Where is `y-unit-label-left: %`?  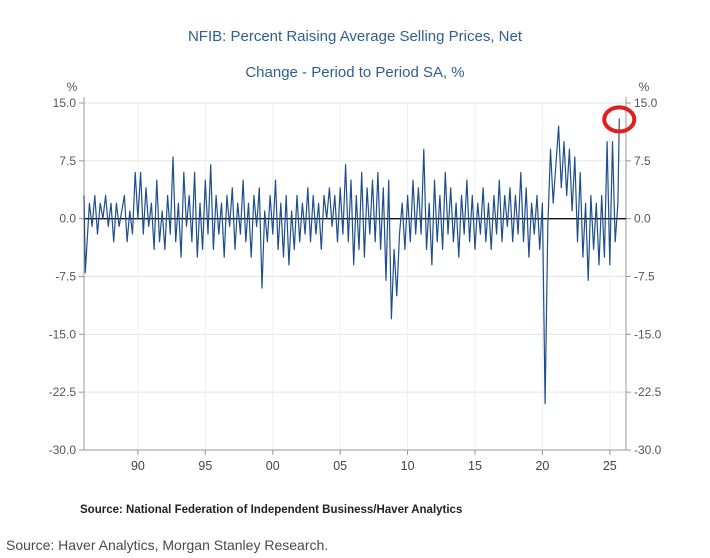
y-unit-label-left: % is located at coordinates (72, 87).